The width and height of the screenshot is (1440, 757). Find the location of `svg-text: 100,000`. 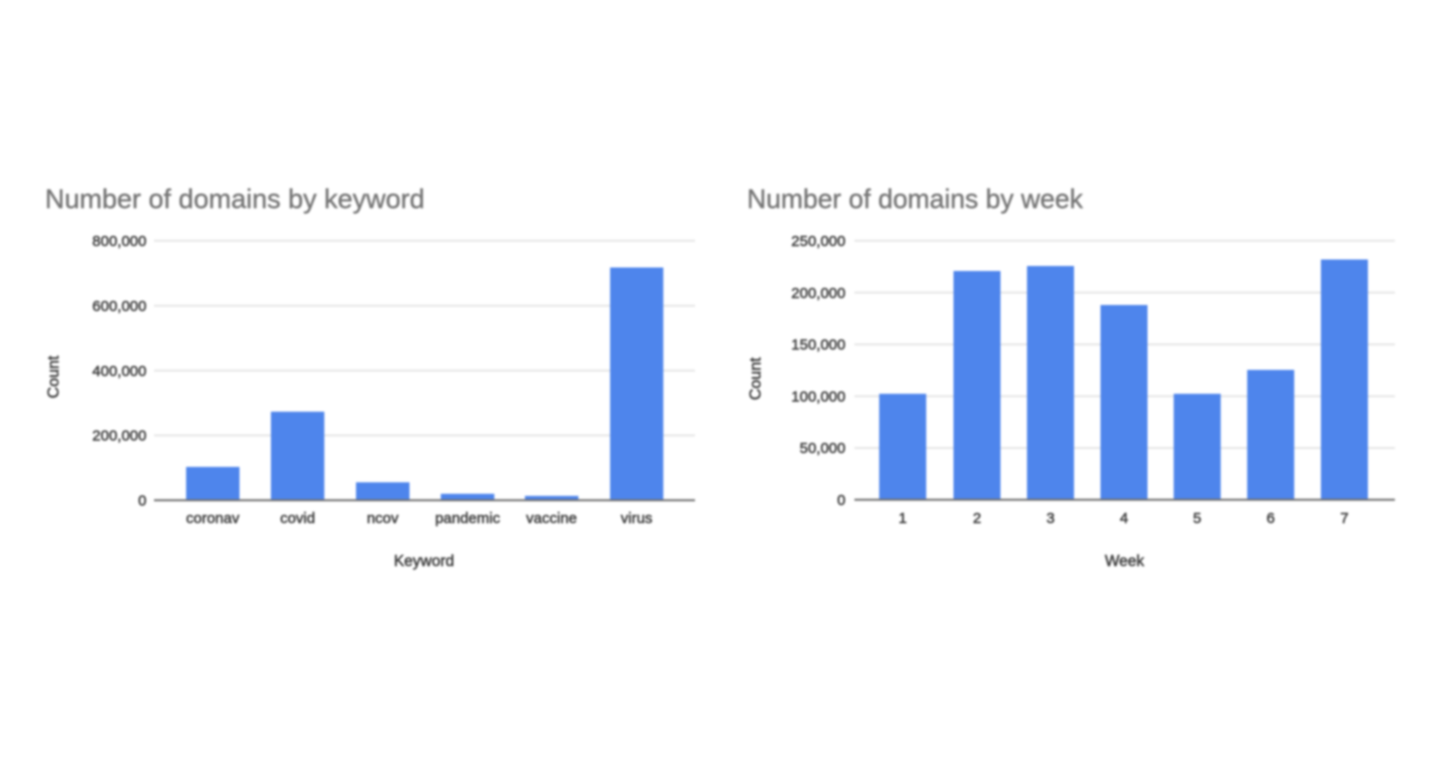

svg-text: 100,000 is located at coordinates (818, 396).